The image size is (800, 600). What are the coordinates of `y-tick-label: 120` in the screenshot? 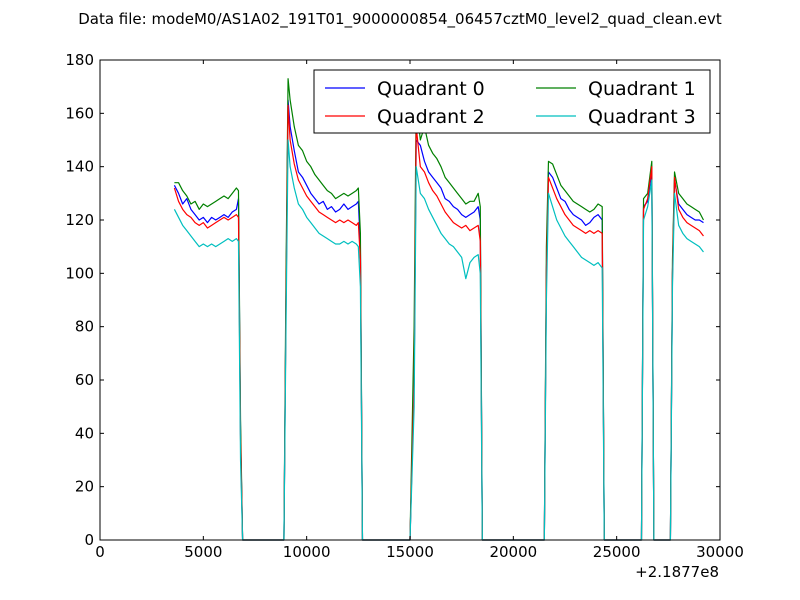 It's located at (79, 220).